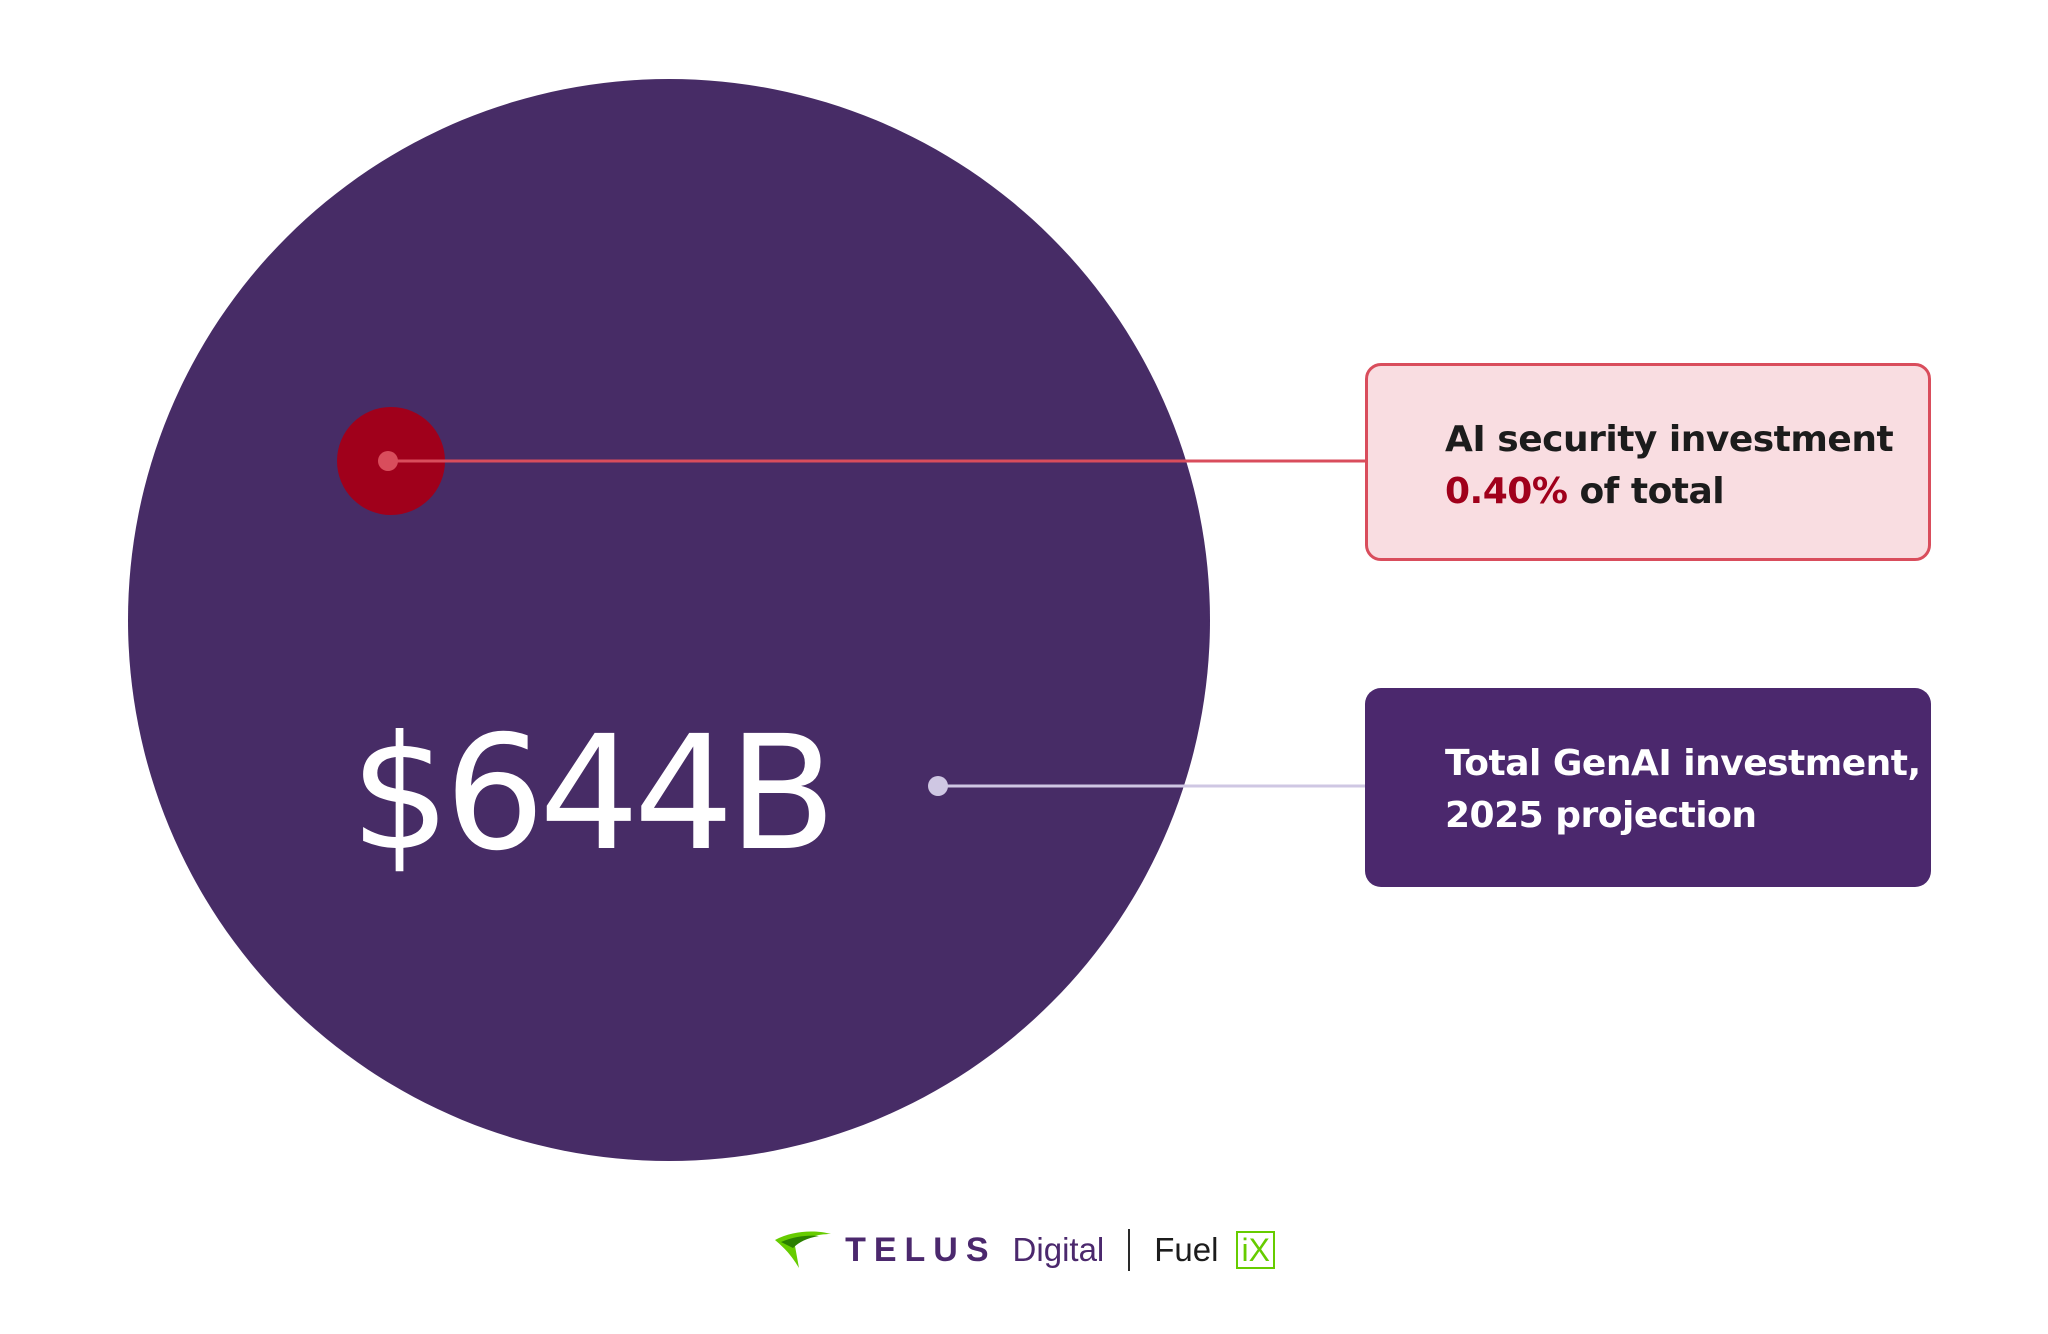 This screenshot has width=2048, height=1334. What do you see at coordinates (1683, 763) in the screenshot?
I see `total-callout-line1: Total GenAI investment,` at bounding box center [1683, 763].